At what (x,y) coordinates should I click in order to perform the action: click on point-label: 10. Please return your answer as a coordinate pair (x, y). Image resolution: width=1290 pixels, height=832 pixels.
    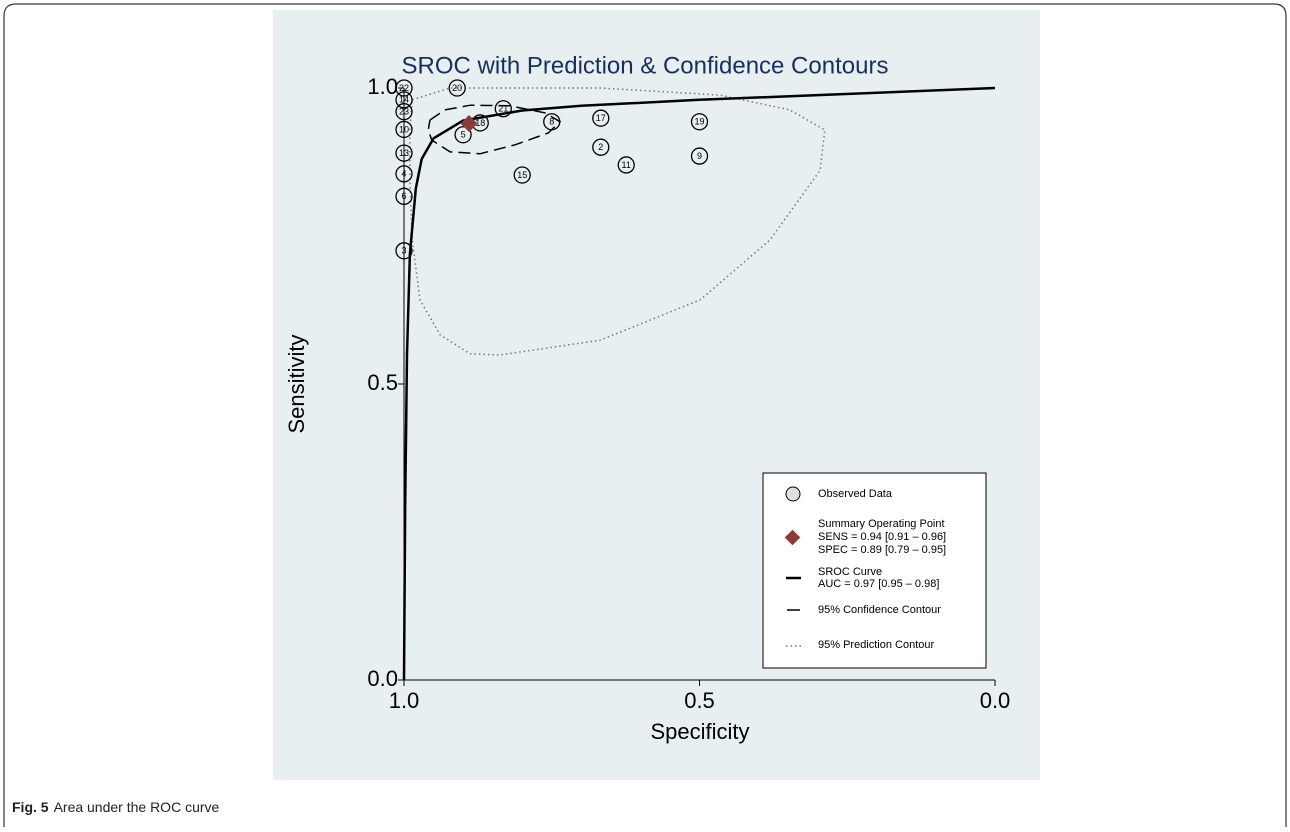
    Looking at the image, I should click on (404, 129).